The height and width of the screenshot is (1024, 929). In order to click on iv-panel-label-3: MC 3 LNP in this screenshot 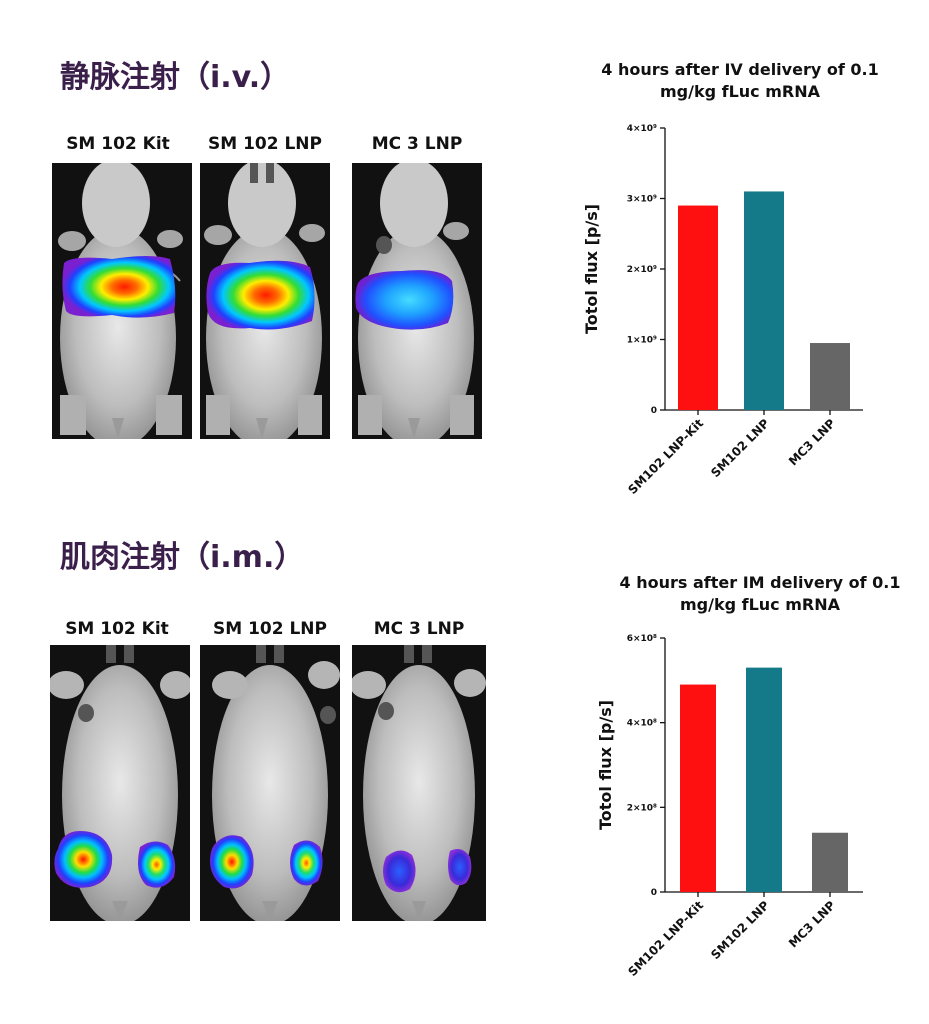, I will do `click(417, 144)`.